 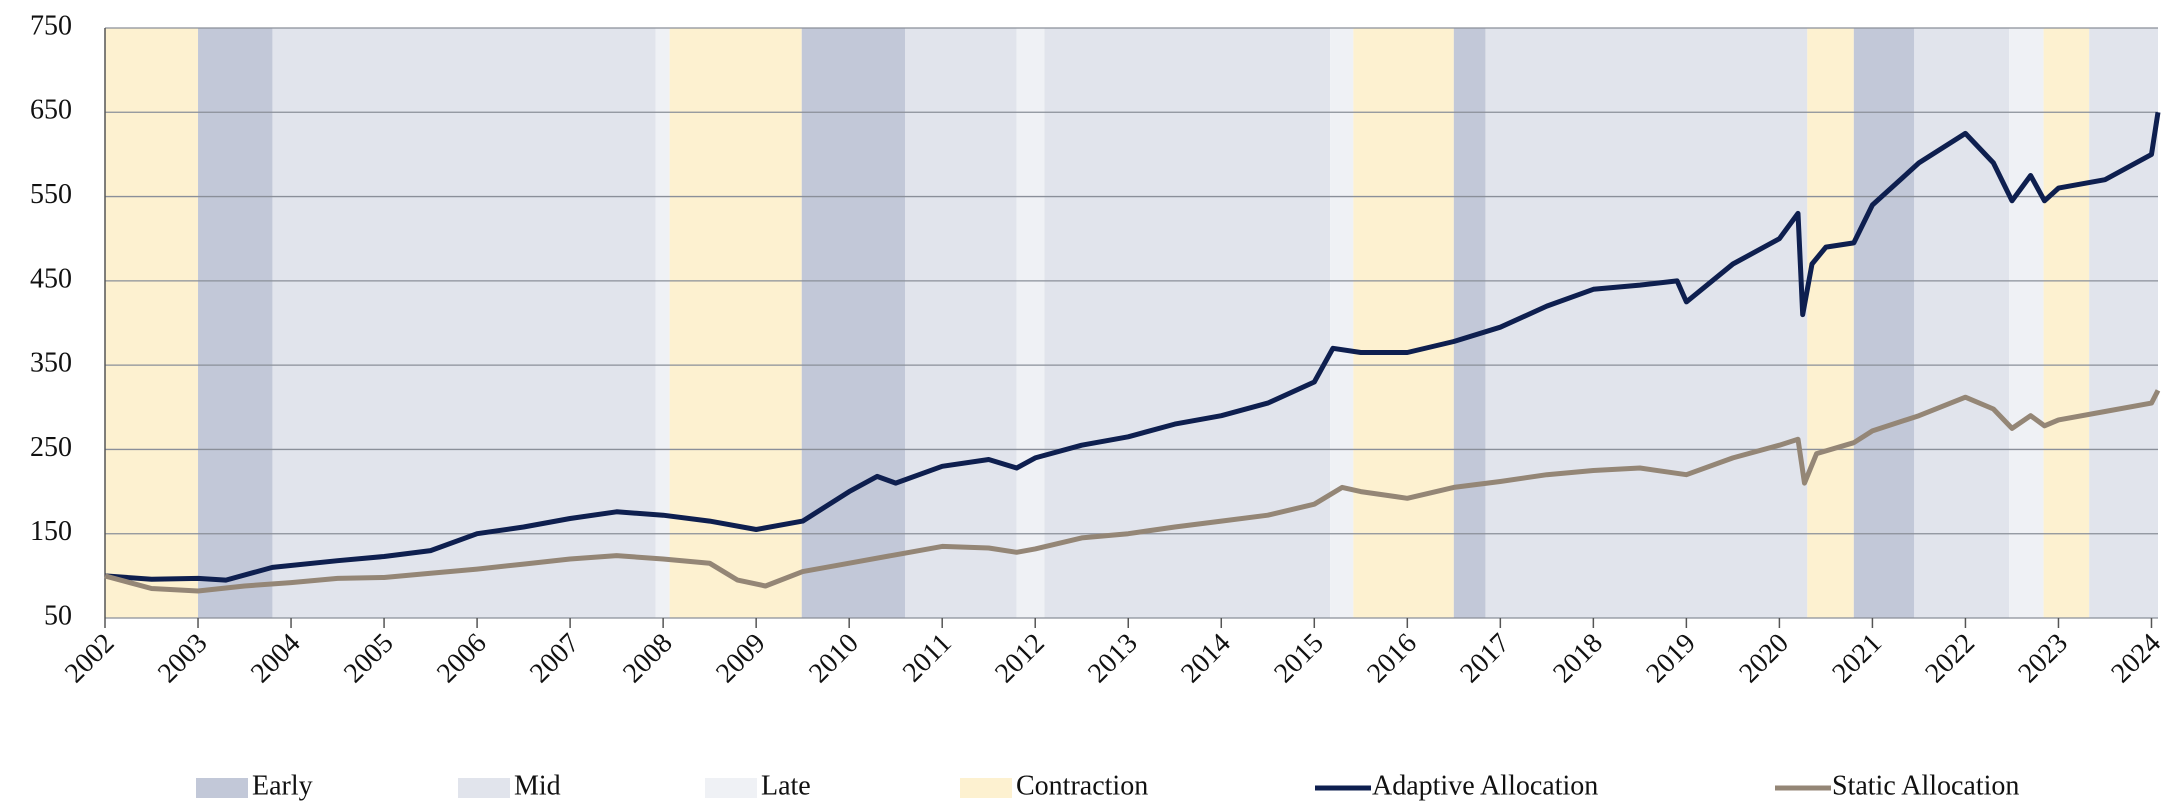 I want to click on x-tick-label: 2016, so click(x=1392, y=659).